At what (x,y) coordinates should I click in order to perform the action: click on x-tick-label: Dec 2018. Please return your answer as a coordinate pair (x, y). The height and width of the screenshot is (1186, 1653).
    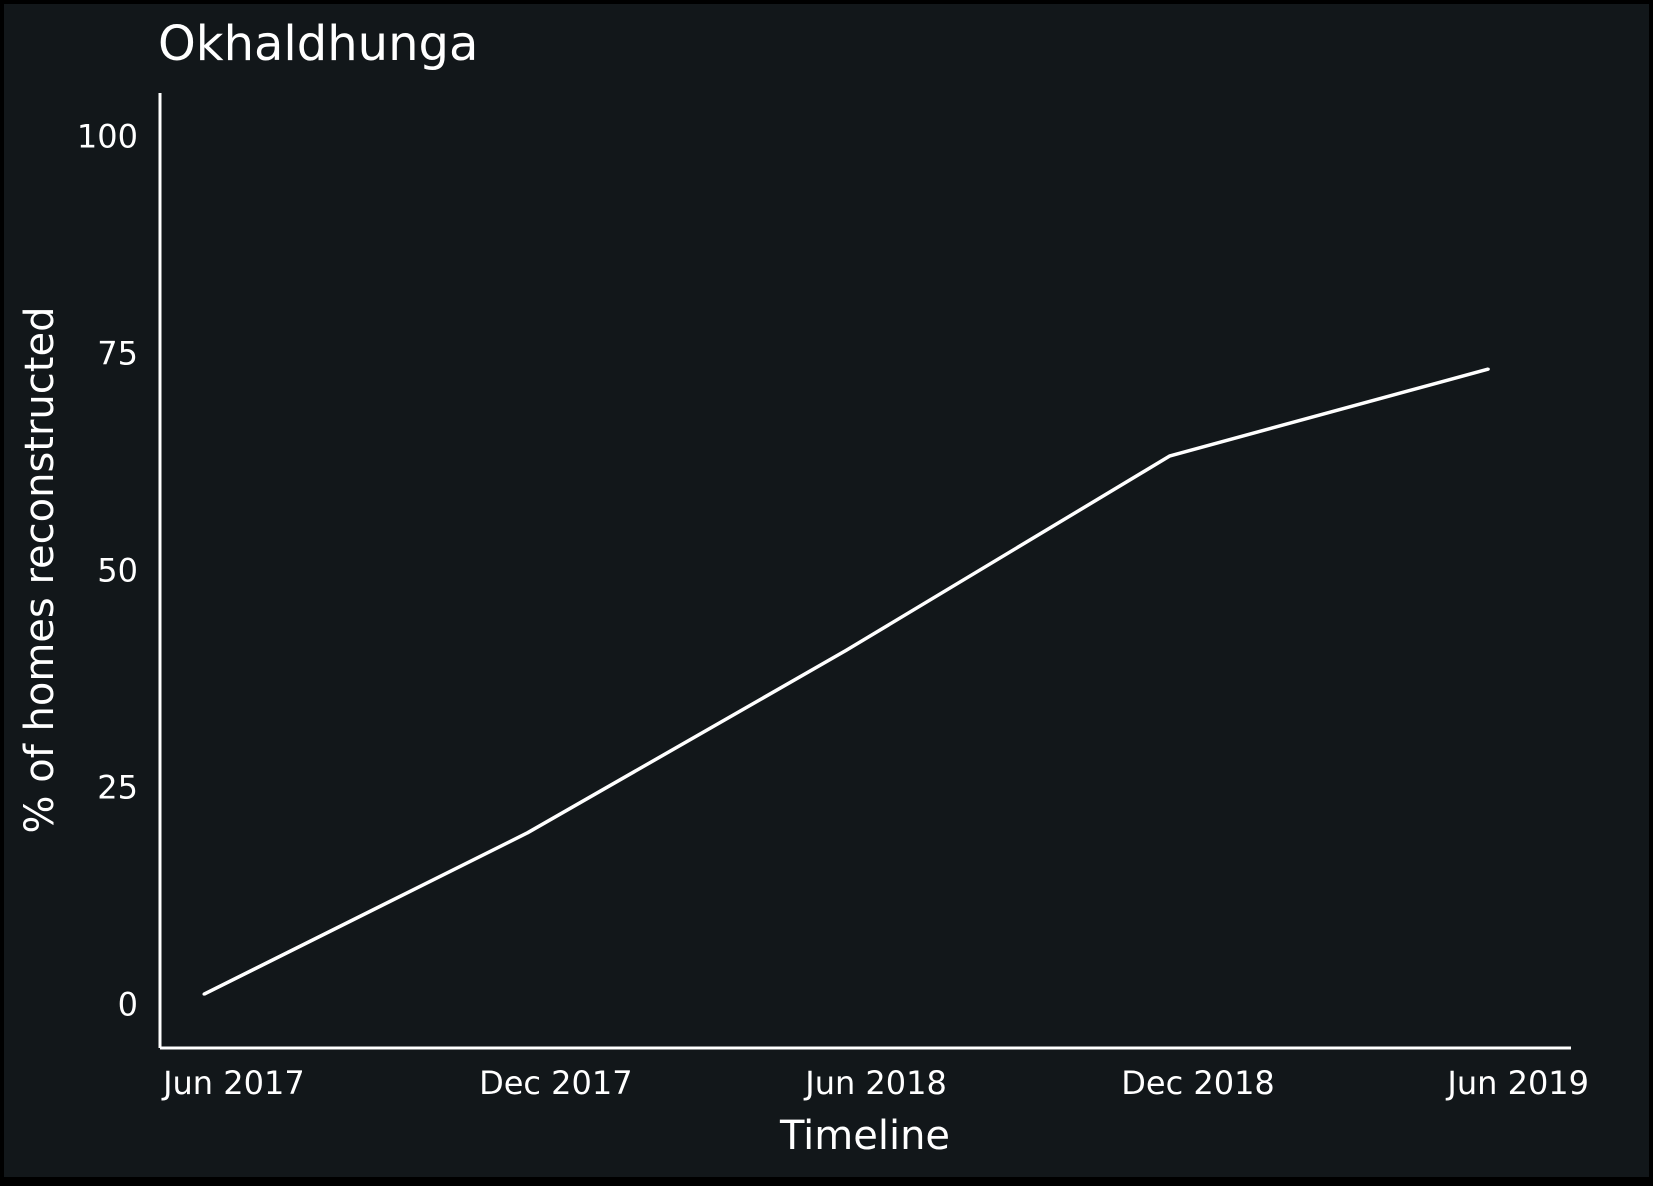
    Looking at the image, I should click on (1198, 1083).